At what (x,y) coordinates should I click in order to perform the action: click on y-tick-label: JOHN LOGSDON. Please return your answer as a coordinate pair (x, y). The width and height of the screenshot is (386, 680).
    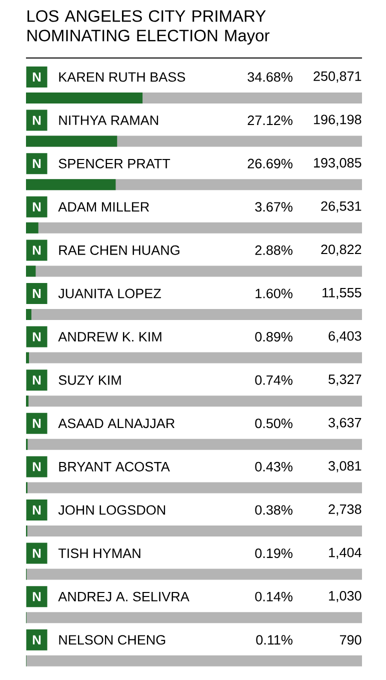
    Looking at the image, I should click on (112, 510).